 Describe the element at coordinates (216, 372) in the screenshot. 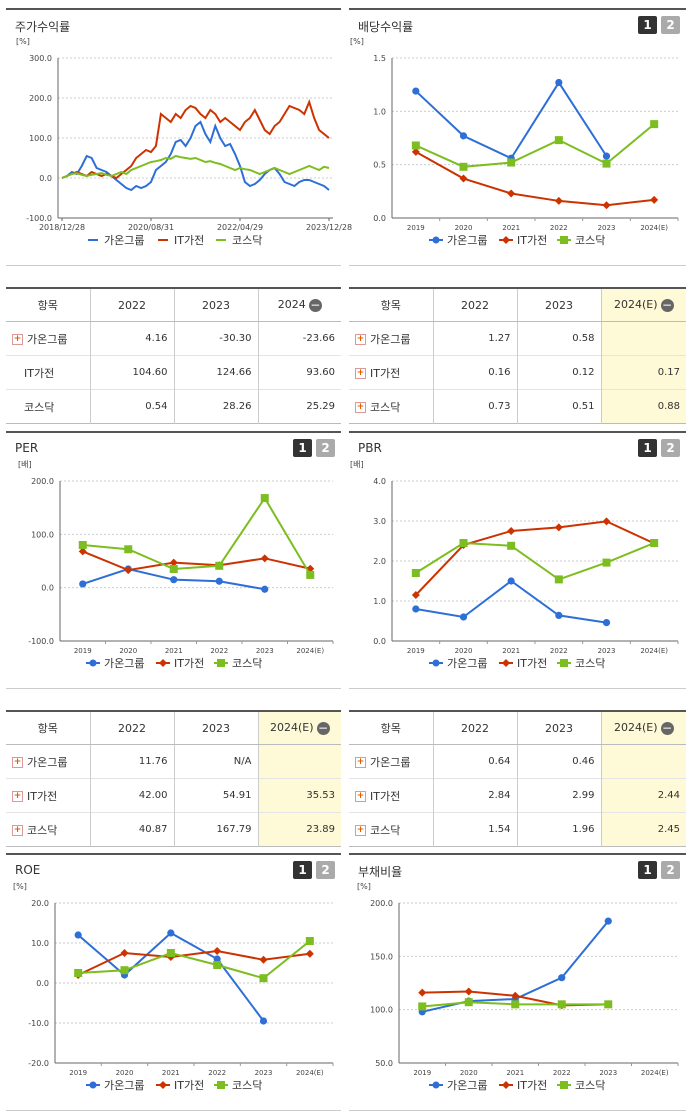

I see `value-cell: 124.66` at that location.